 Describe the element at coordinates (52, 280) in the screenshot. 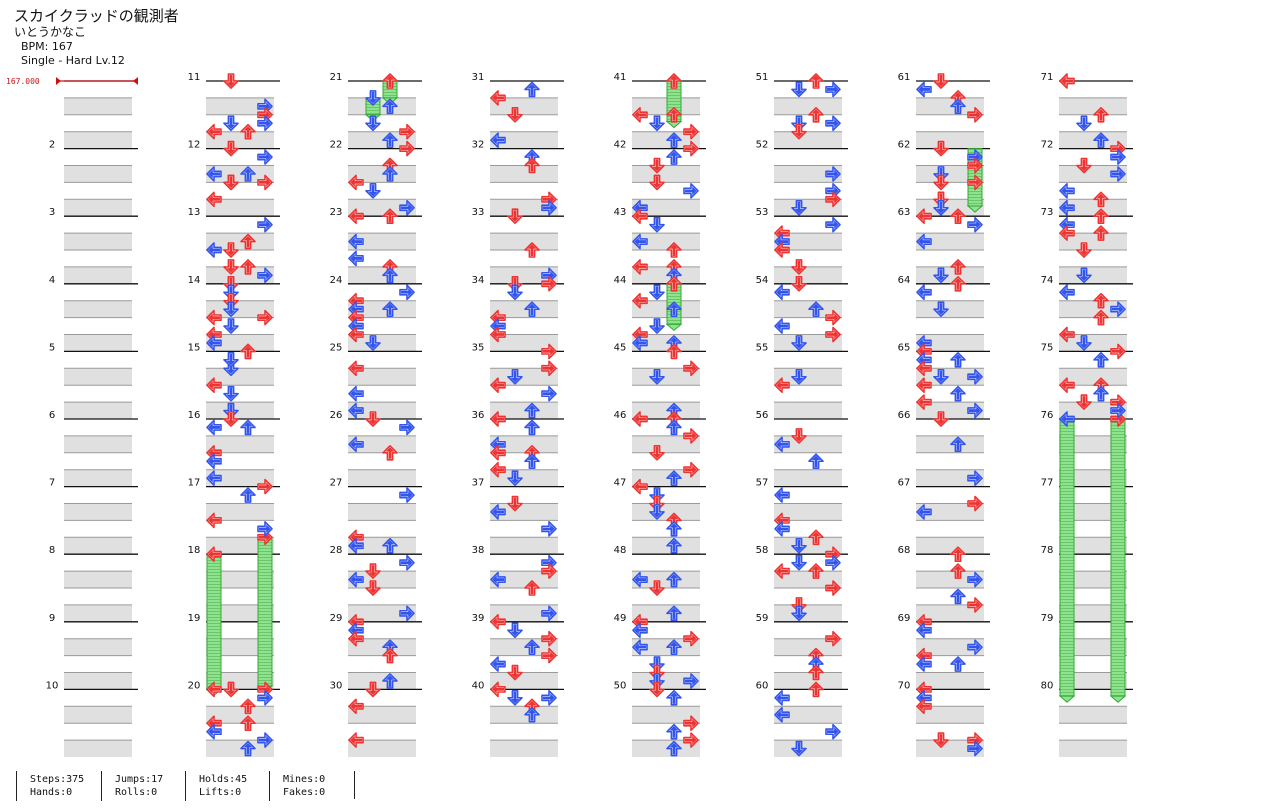

I see `measure-number: 4` at that location.